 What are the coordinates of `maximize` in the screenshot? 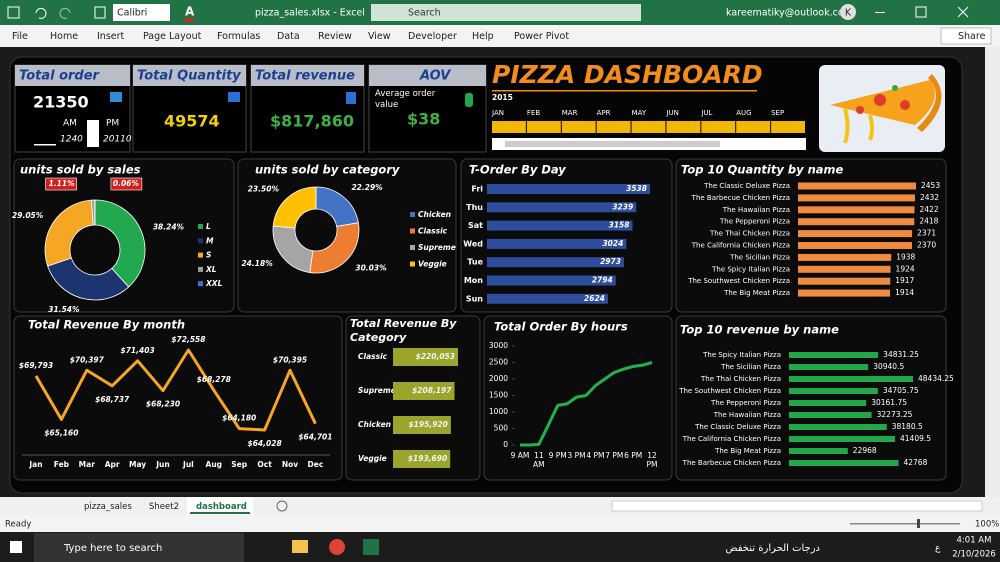 It's located at (921, 12).